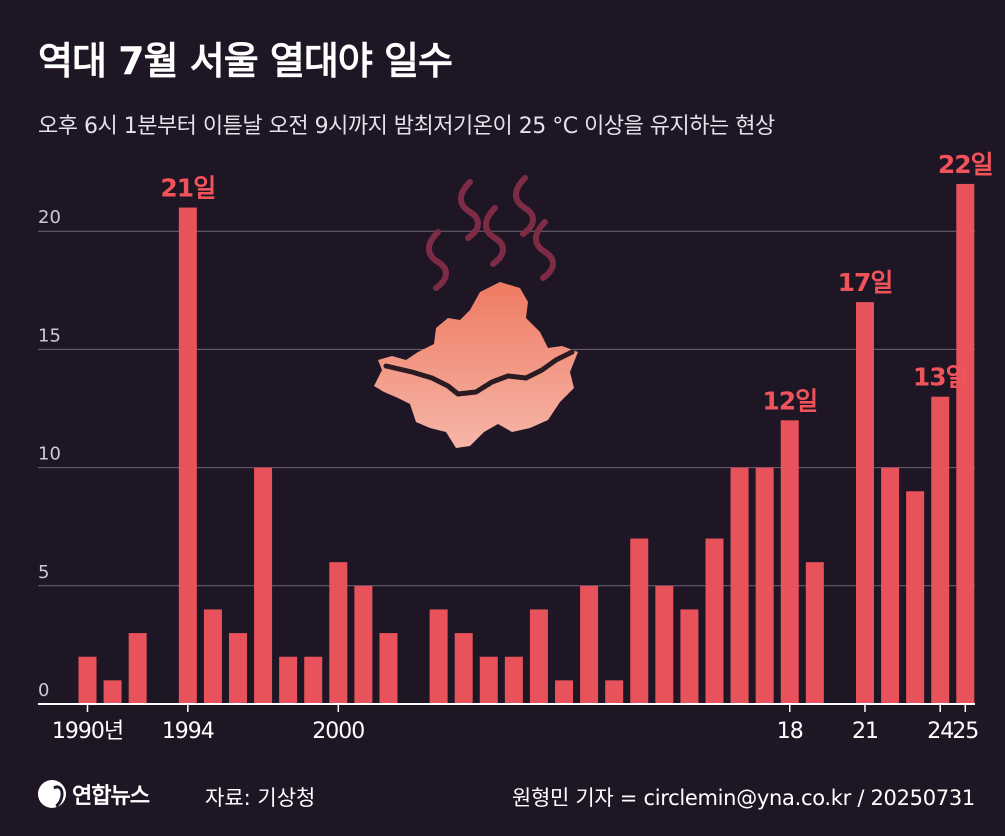 The width and height of the screenshot is (1005, 836). What do you see at coordinates (188, 731) in the screenshot?
I see `x-tick-label: 1994` at bounding box center [188, 731].